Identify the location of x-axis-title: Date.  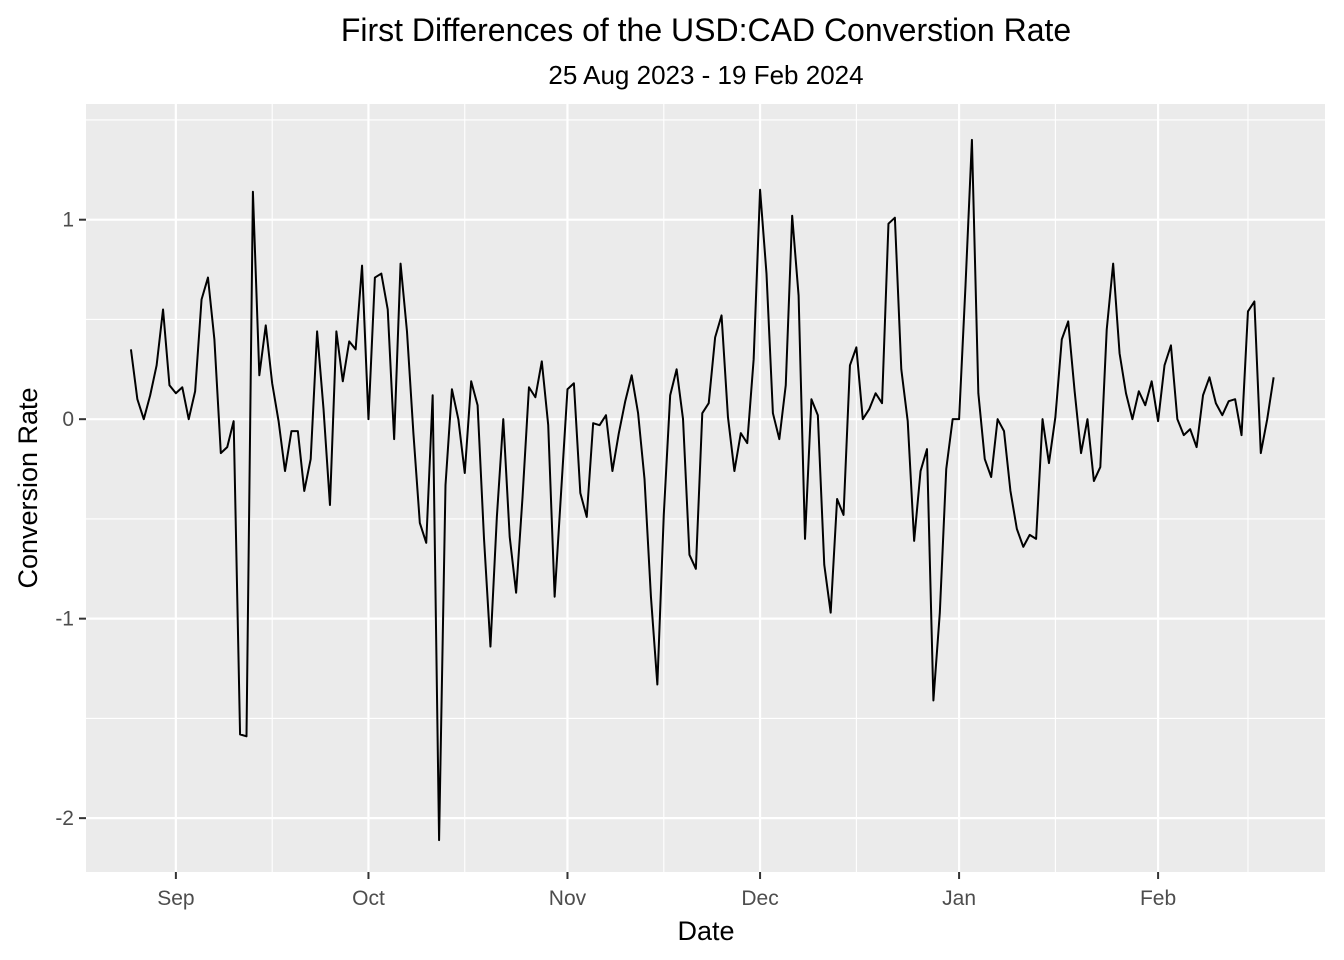
(705, 931).